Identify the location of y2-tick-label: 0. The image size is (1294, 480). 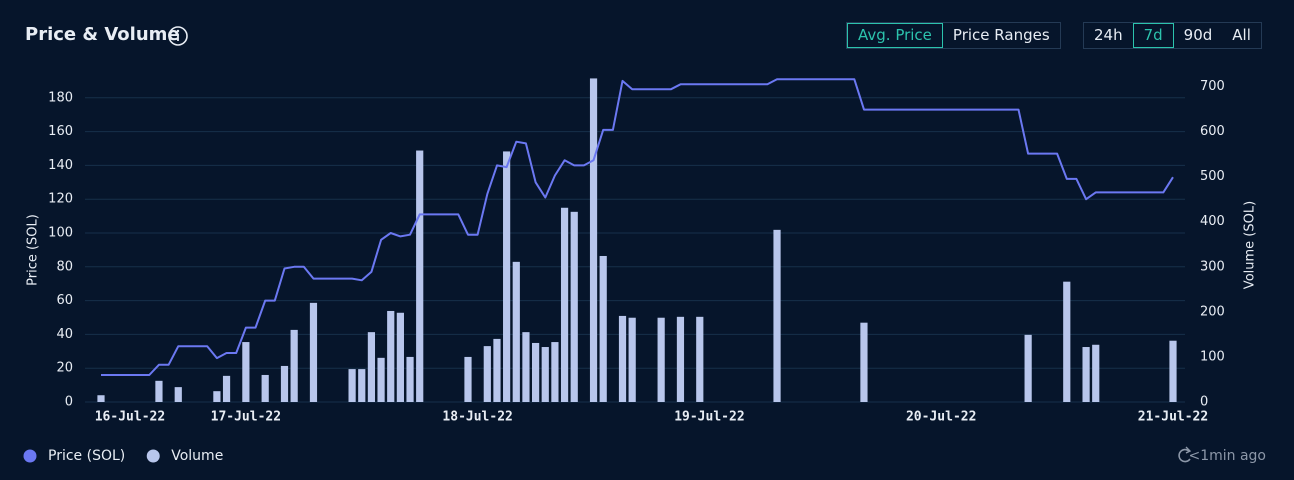
(1204, 402).